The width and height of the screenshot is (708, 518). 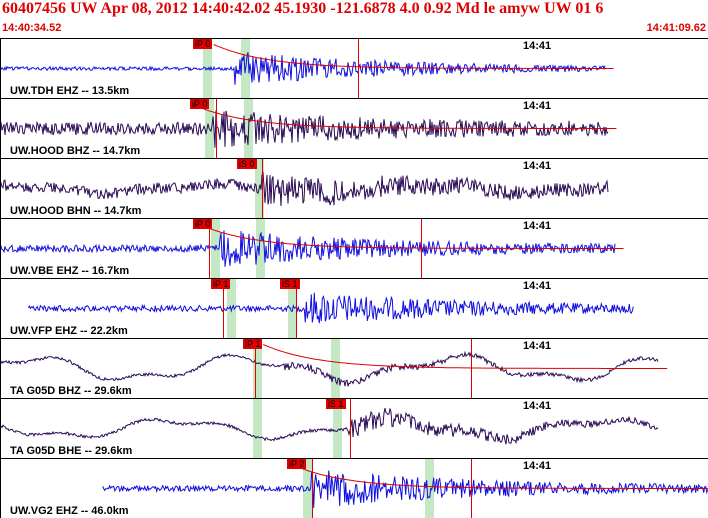 What do you see at coordinates (75, 151) in the screenshot?
I see `station-label: UW.HOOD BHZ -- 14.7km` at bounding box center [75, 151].